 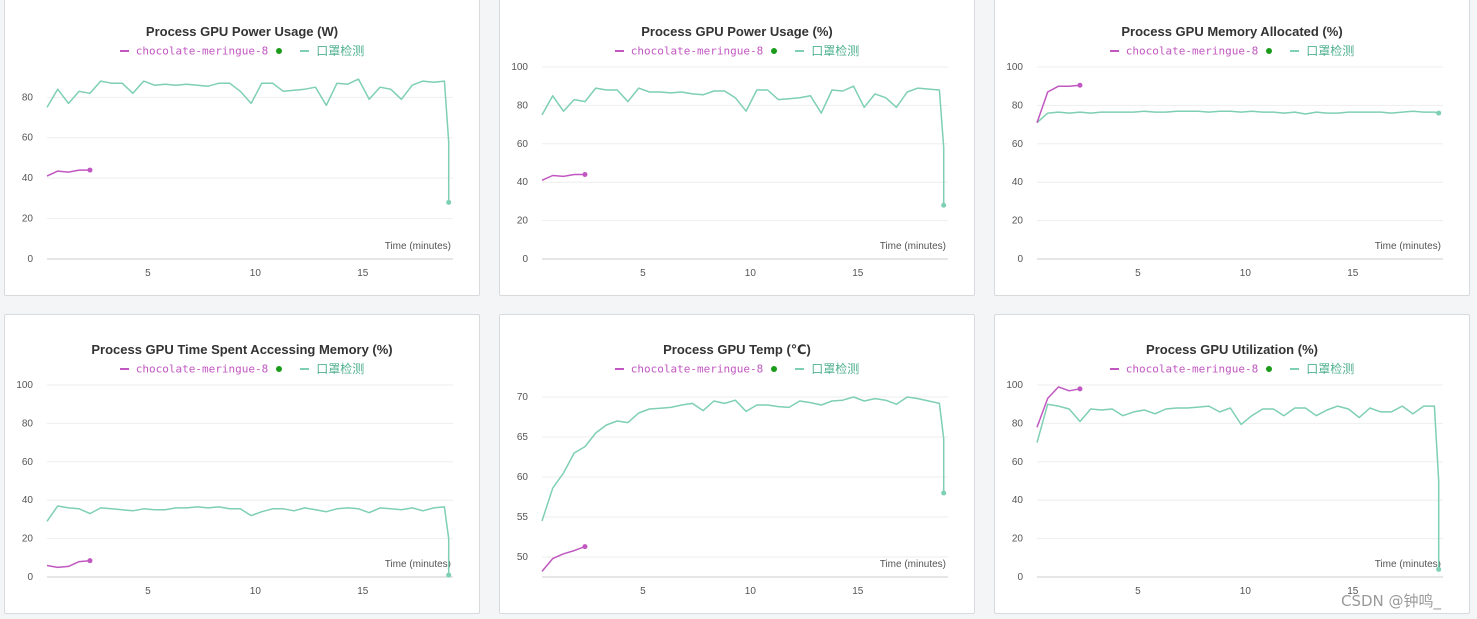 What do you see at coordinates (1232, 349) in the screenshot?
I see `chart-title: Process GPU Utilization (%)` at bounding box center [1232, 349].